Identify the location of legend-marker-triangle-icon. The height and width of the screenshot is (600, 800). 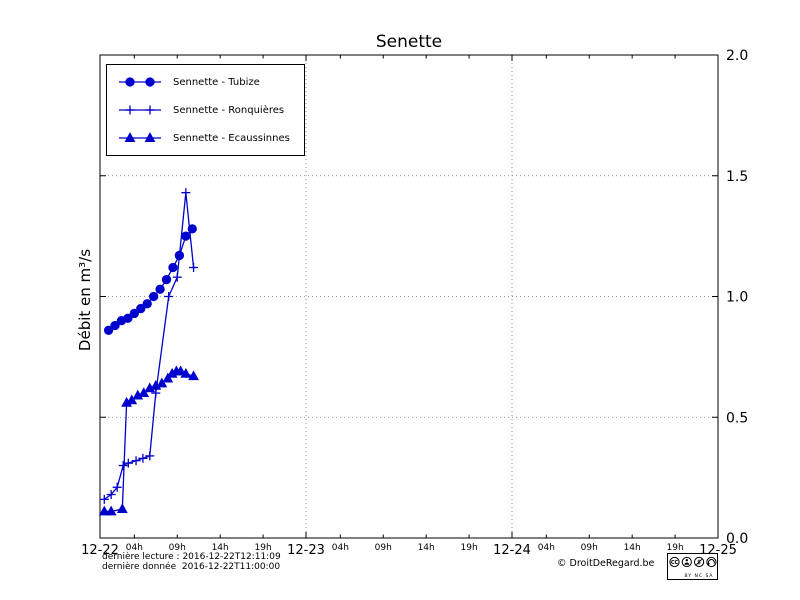
(140, 137).